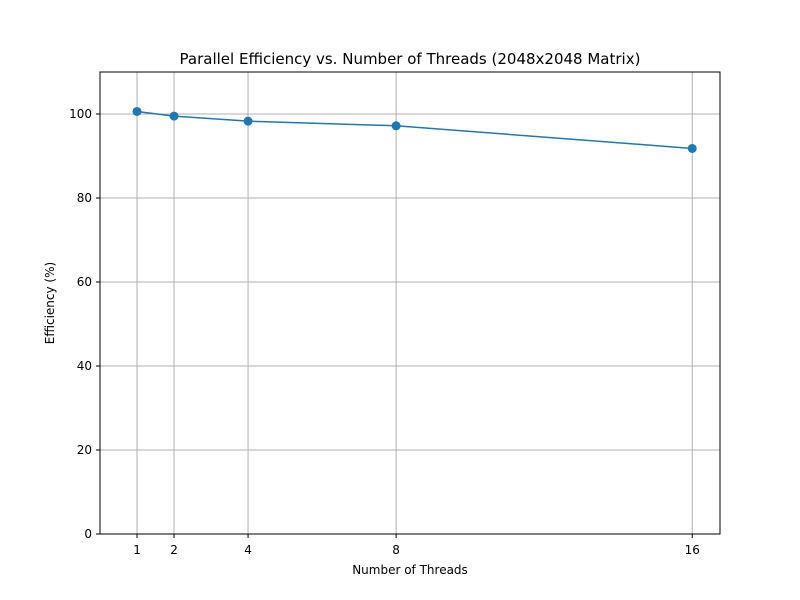 The height and width of the screenshot is (600, 800). Describe the element at coordinates (396, 550) in the screenshot. I see `x-tick-label: 8` at that location.